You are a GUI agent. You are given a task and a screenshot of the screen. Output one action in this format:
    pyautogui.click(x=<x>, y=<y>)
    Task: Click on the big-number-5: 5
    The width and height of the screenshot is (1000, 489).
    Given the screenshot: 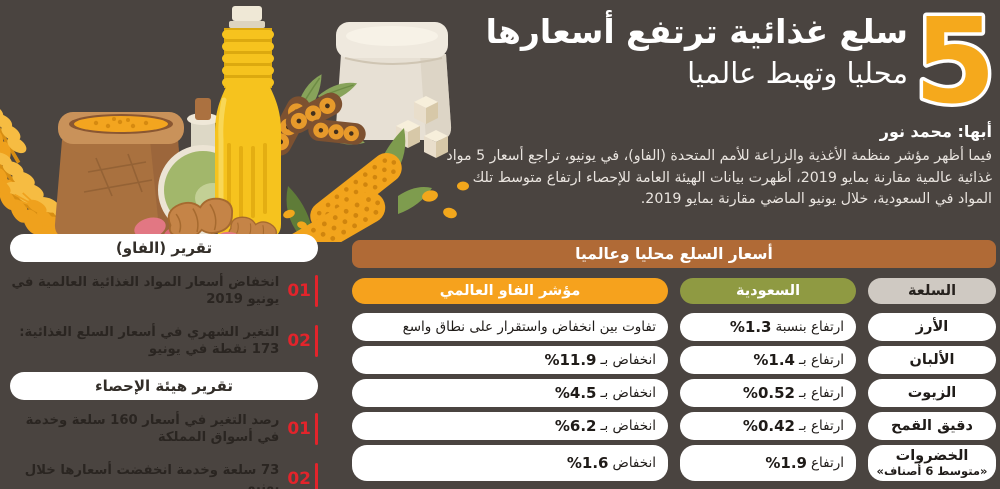 What is the action you would take?
    pyautogui.click(x=955, y=60)
    